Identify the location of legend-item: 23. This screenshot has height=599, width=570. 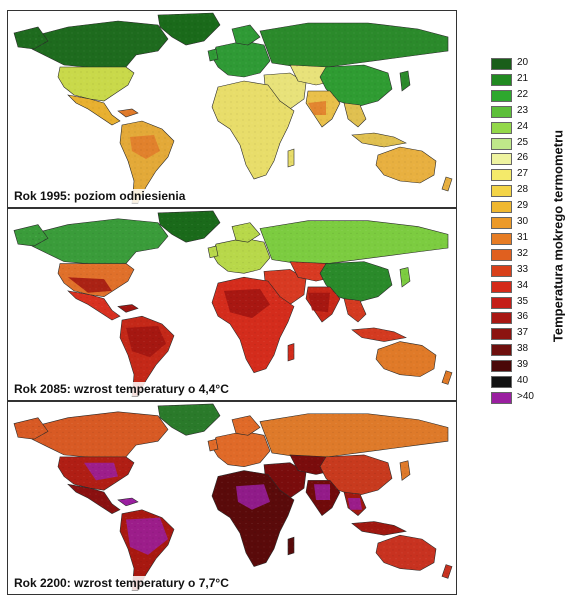
(530, 111).